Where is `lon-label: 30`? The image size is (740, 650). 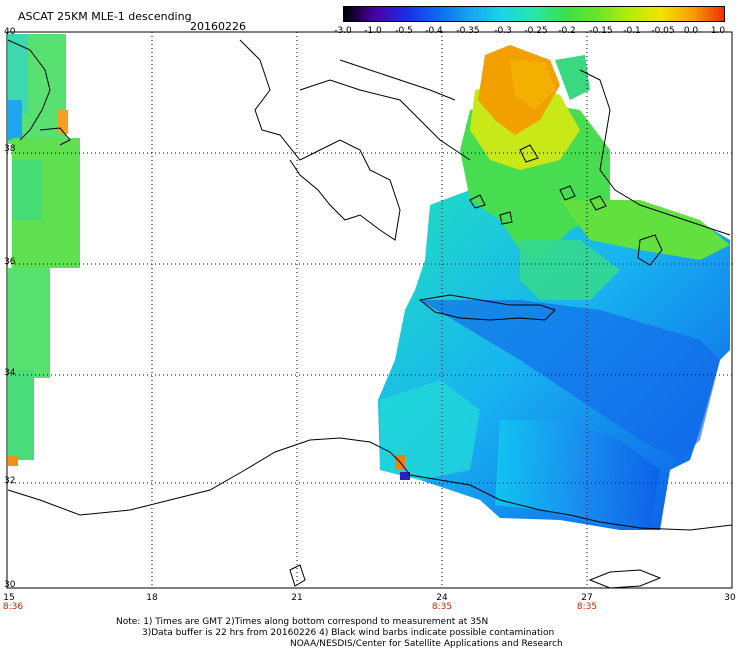 lon-label: 30 is located at coordinates (730, 598).